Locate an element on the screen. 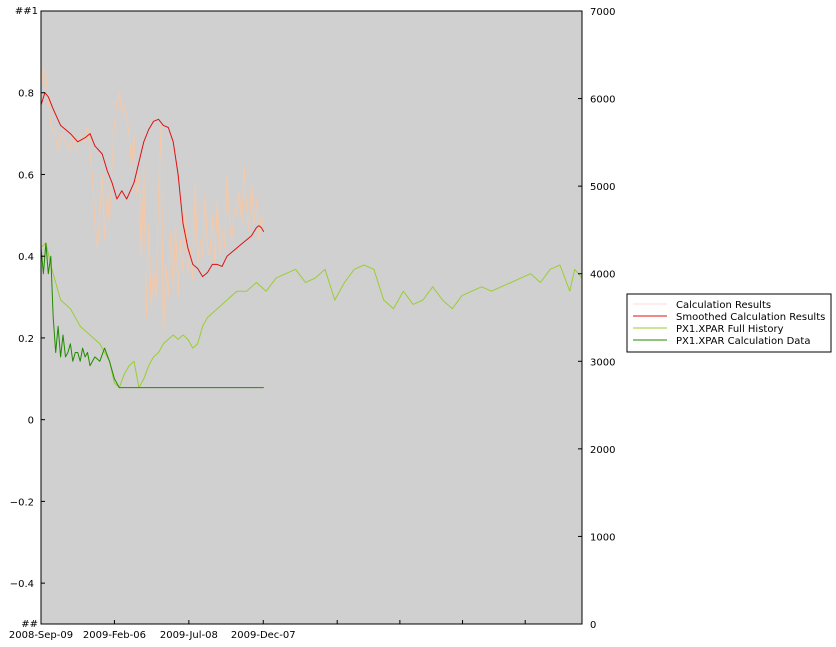  series-line-smoothed-calculation-results is located at coordinates (152, 185).